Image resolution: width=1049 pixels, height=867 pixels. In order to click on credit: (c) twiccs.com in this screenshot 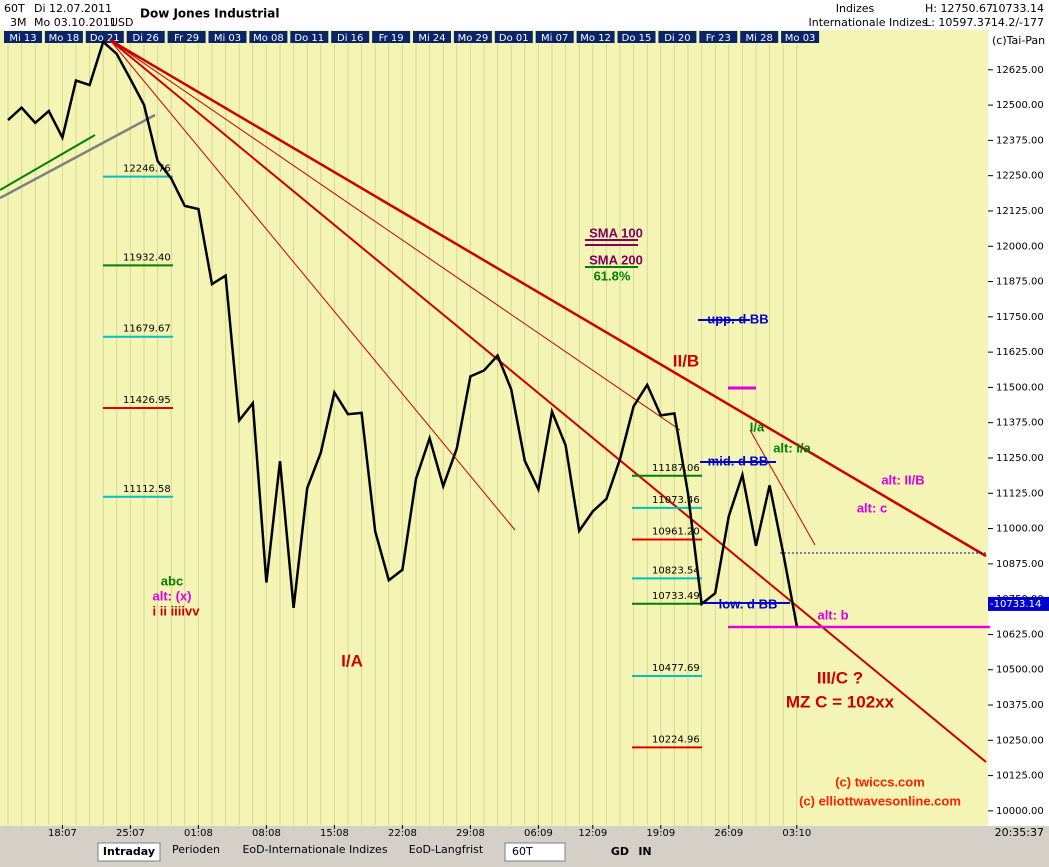, I will do `click(880, 781)`.